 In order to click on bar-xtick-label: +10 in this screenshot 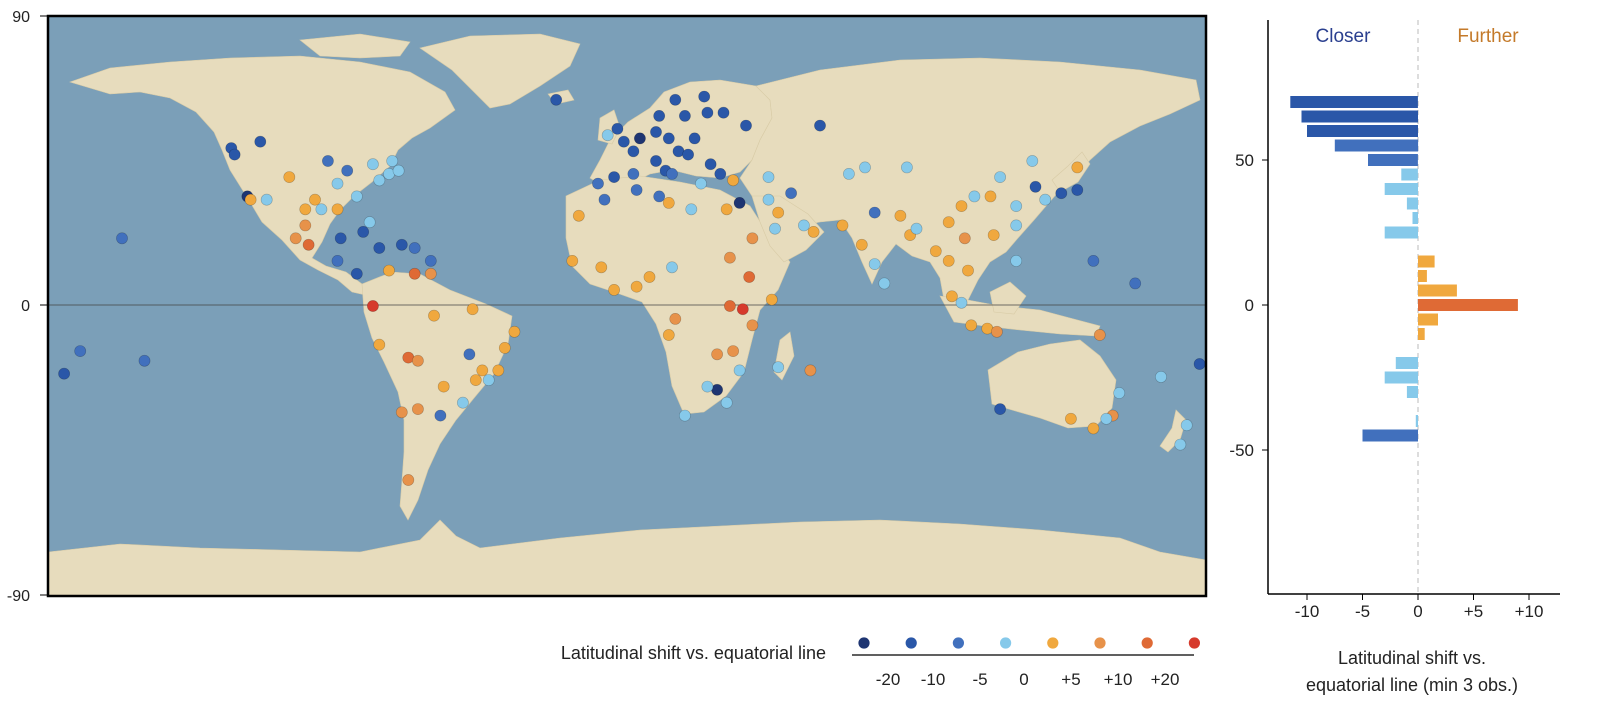, I will do `click(1529, 611)`.